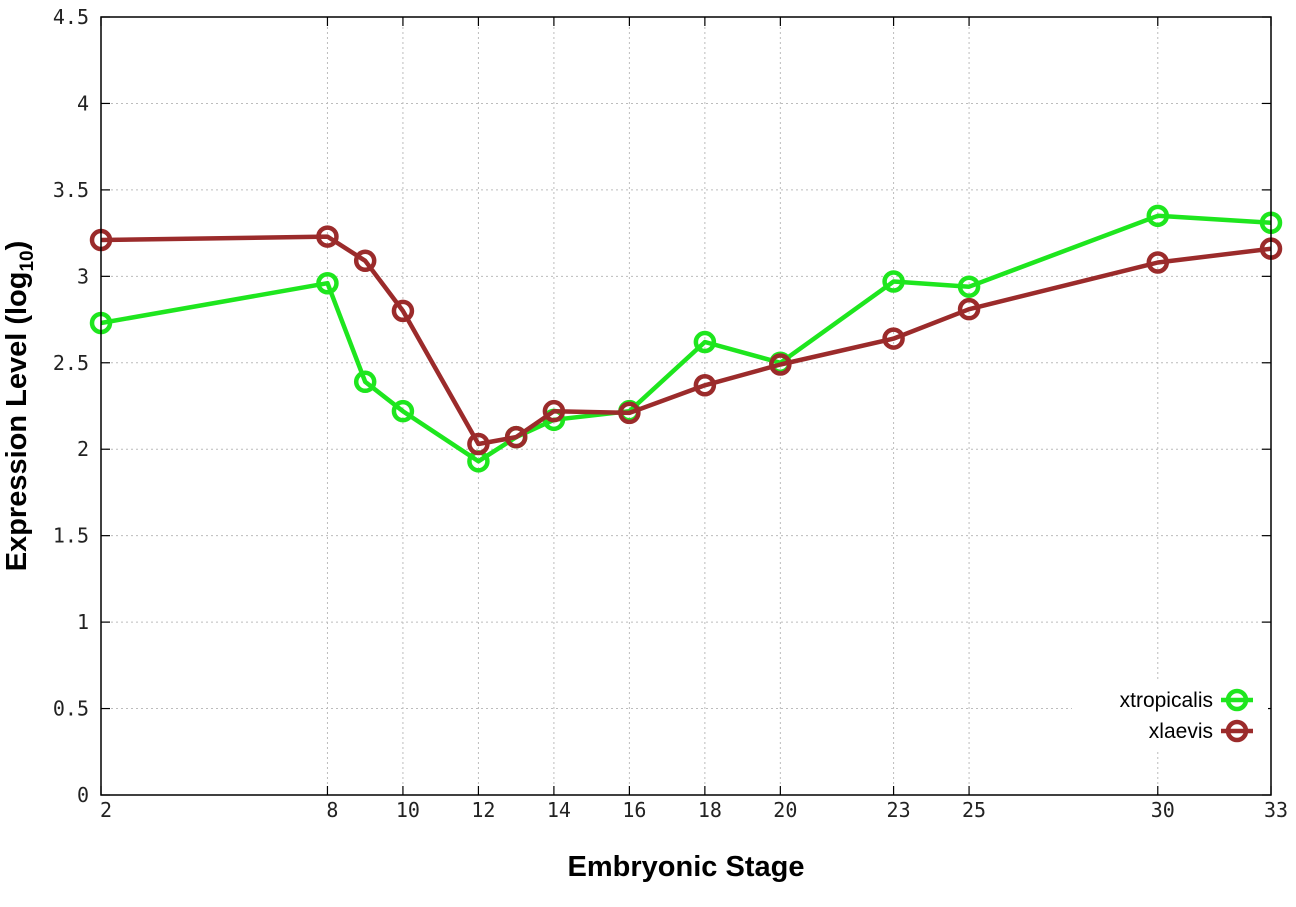  I want to click on x-axis-title: Embryonic Stage, so click(686, 867).